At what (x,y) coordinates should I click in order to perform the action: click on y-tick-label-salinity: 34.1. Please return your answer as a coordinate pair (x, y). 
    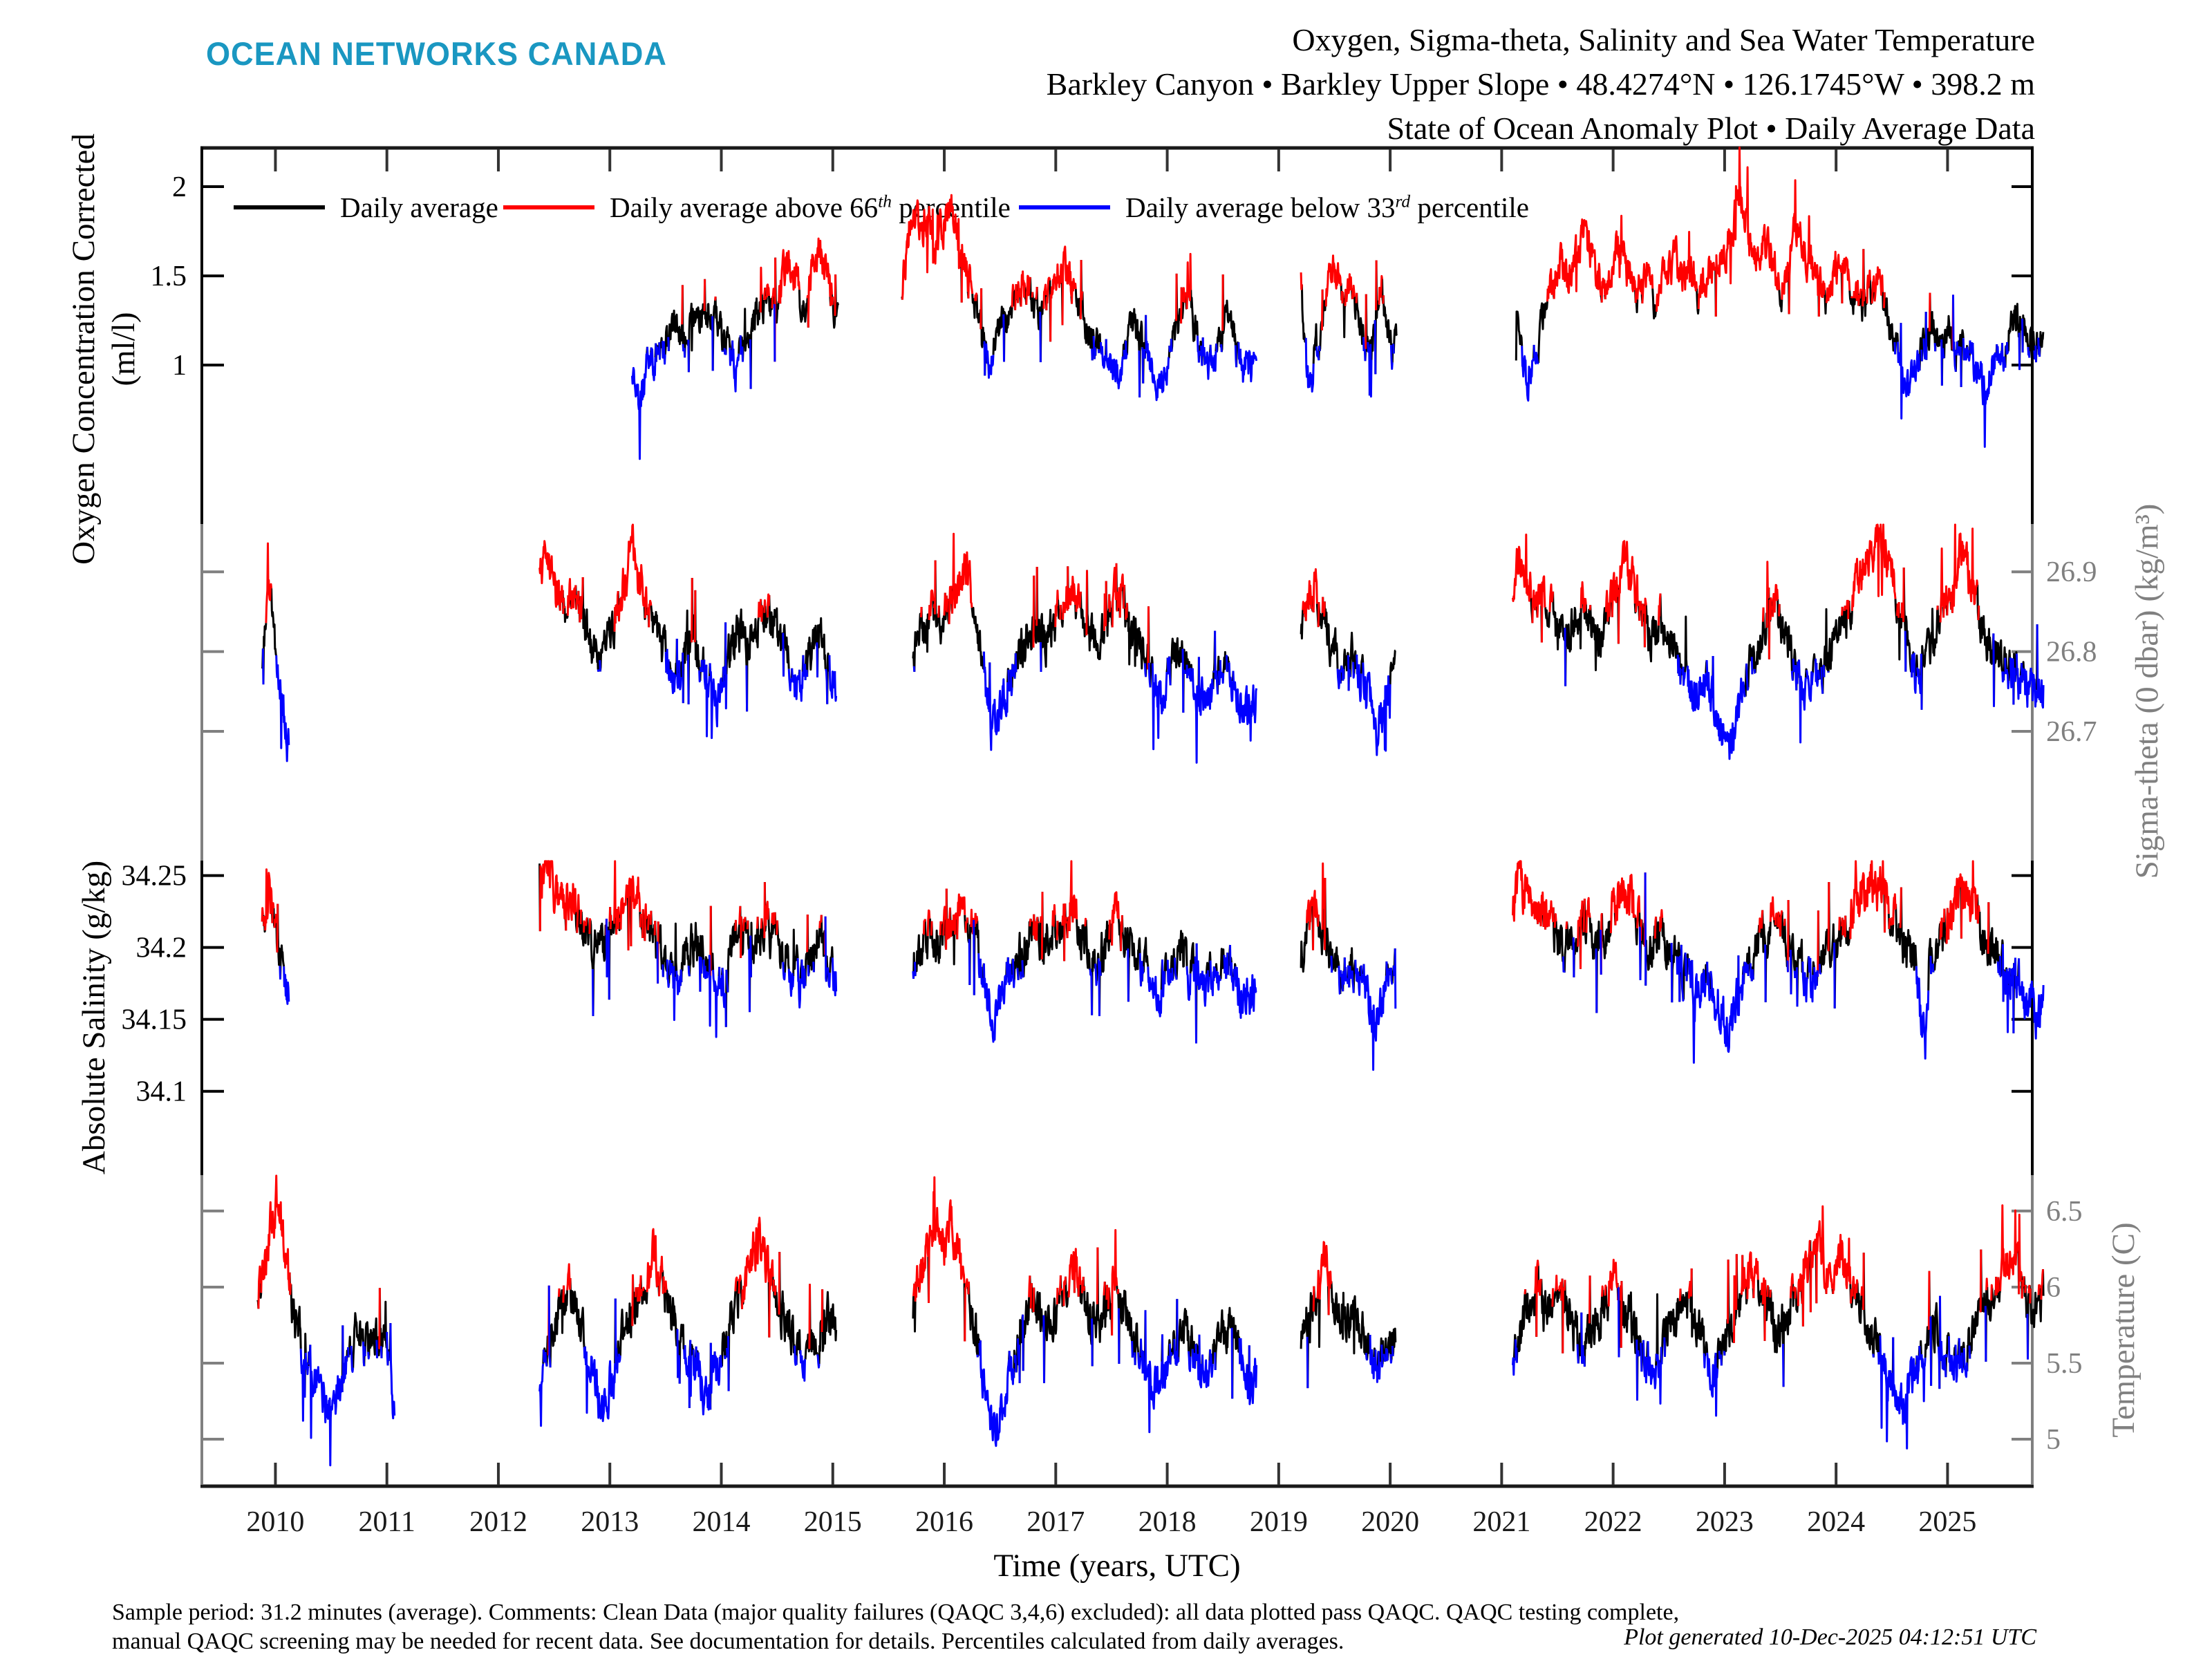
    Looking at the image, I should click on (162, 1092).